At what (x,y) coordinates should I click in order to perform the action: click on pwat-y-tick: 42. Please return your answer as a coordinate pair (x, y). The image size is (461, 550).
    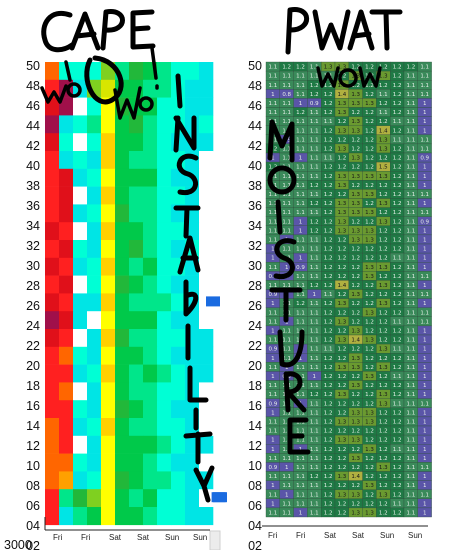
    Looking at the image, I should click on (255, 146).